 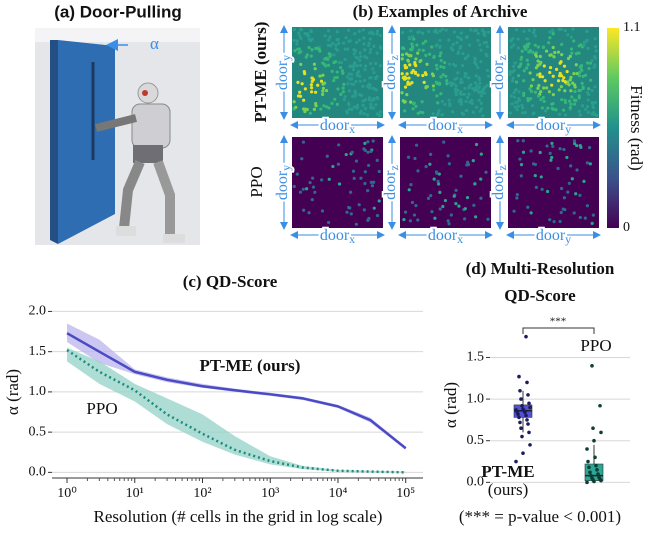 I want to click on line, so click(x=236, y=391).